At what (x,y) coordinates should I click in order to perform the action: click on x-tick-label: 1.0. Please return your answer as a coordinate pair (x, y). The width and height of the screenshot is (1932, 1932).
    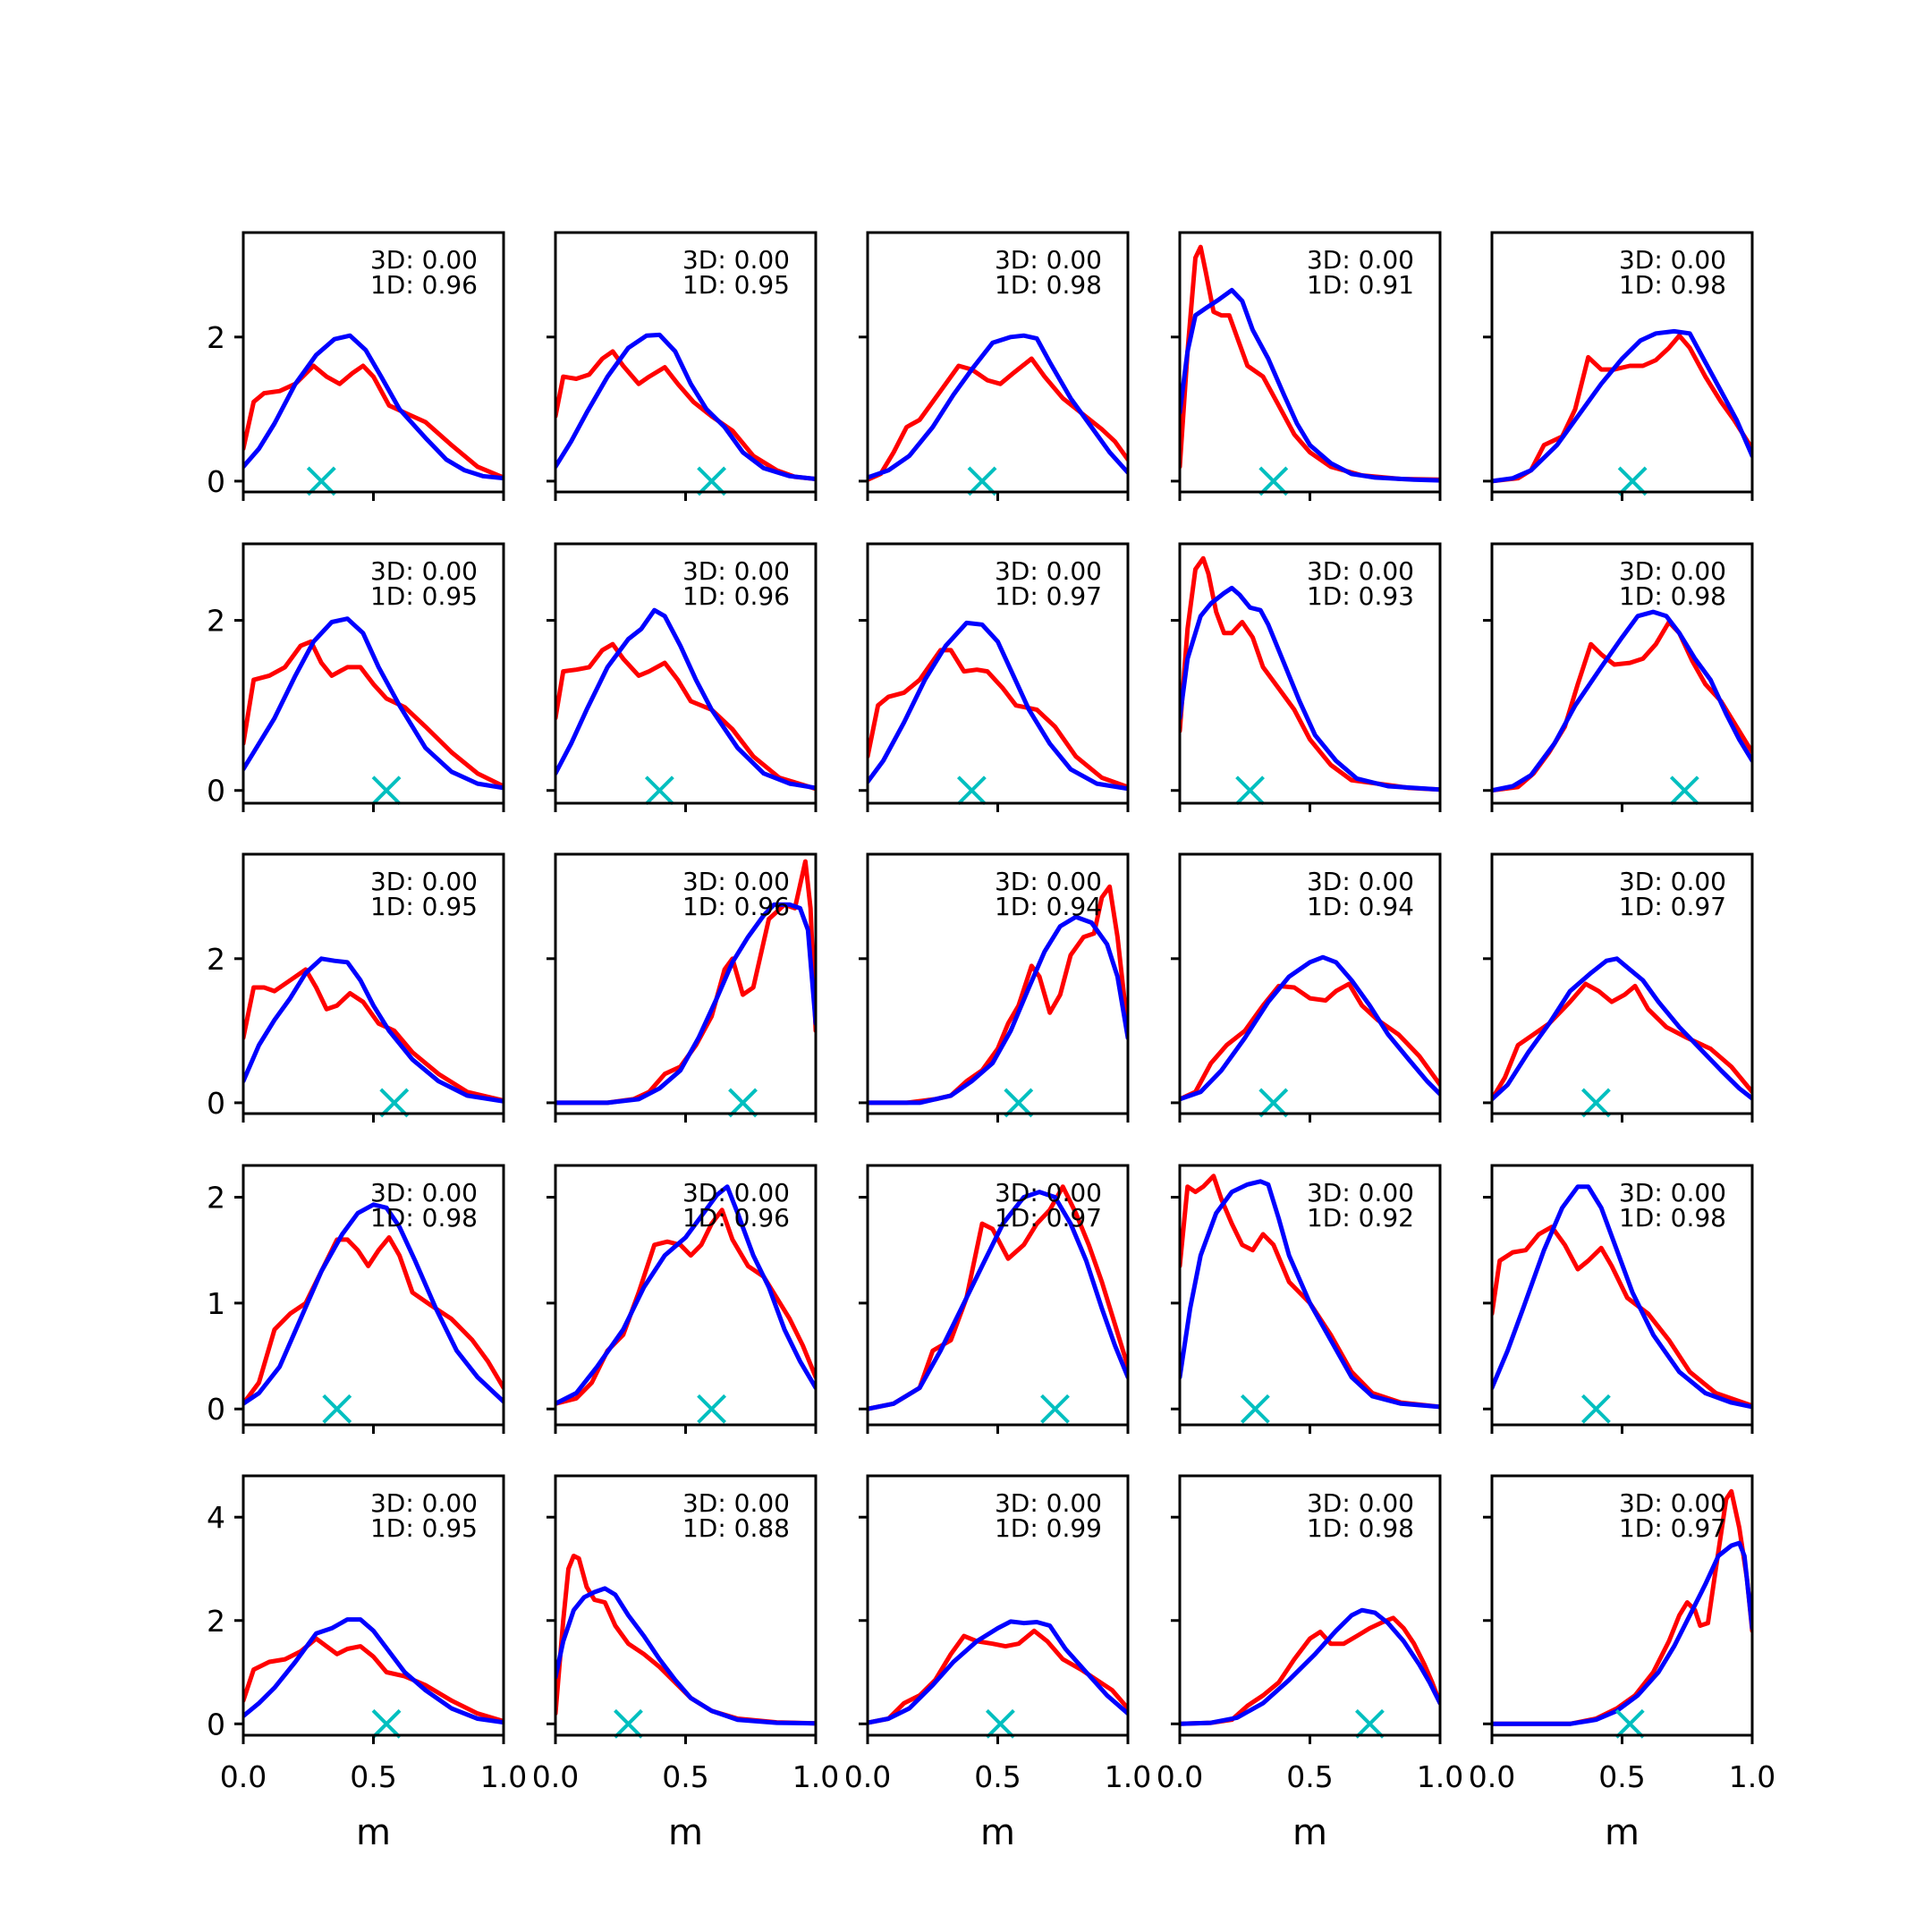
    Looking at the image, I should click on (1128, 1776).